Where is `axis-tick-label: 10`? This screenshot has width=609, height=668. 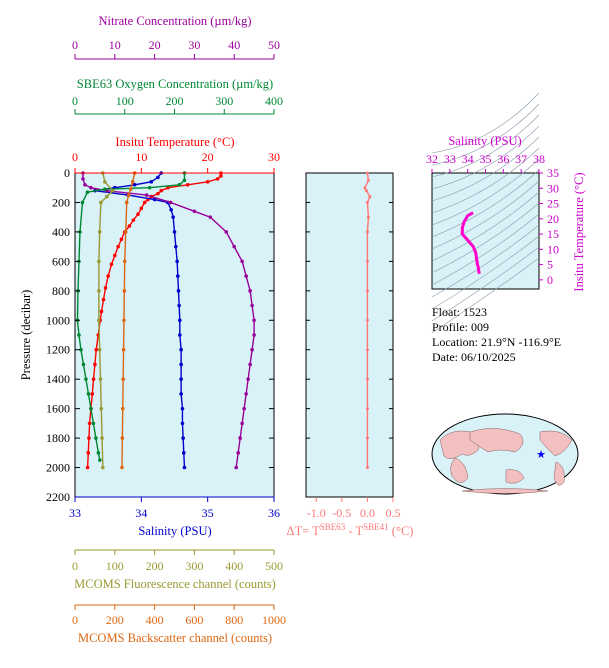 axis-tick-label: 10 is located at coordinates (115, 45).